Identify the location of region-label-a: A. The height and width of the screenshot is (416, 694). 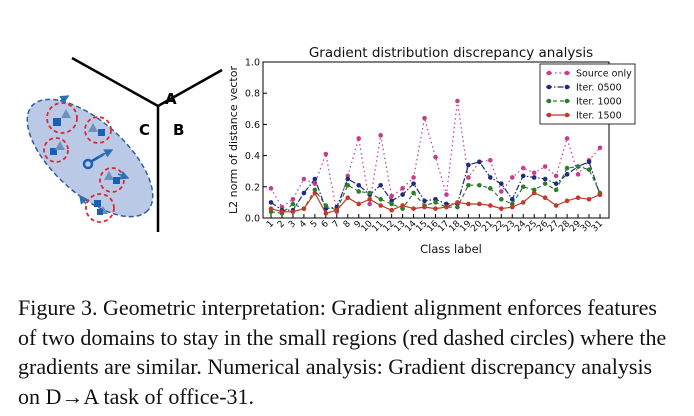
(171, 99).